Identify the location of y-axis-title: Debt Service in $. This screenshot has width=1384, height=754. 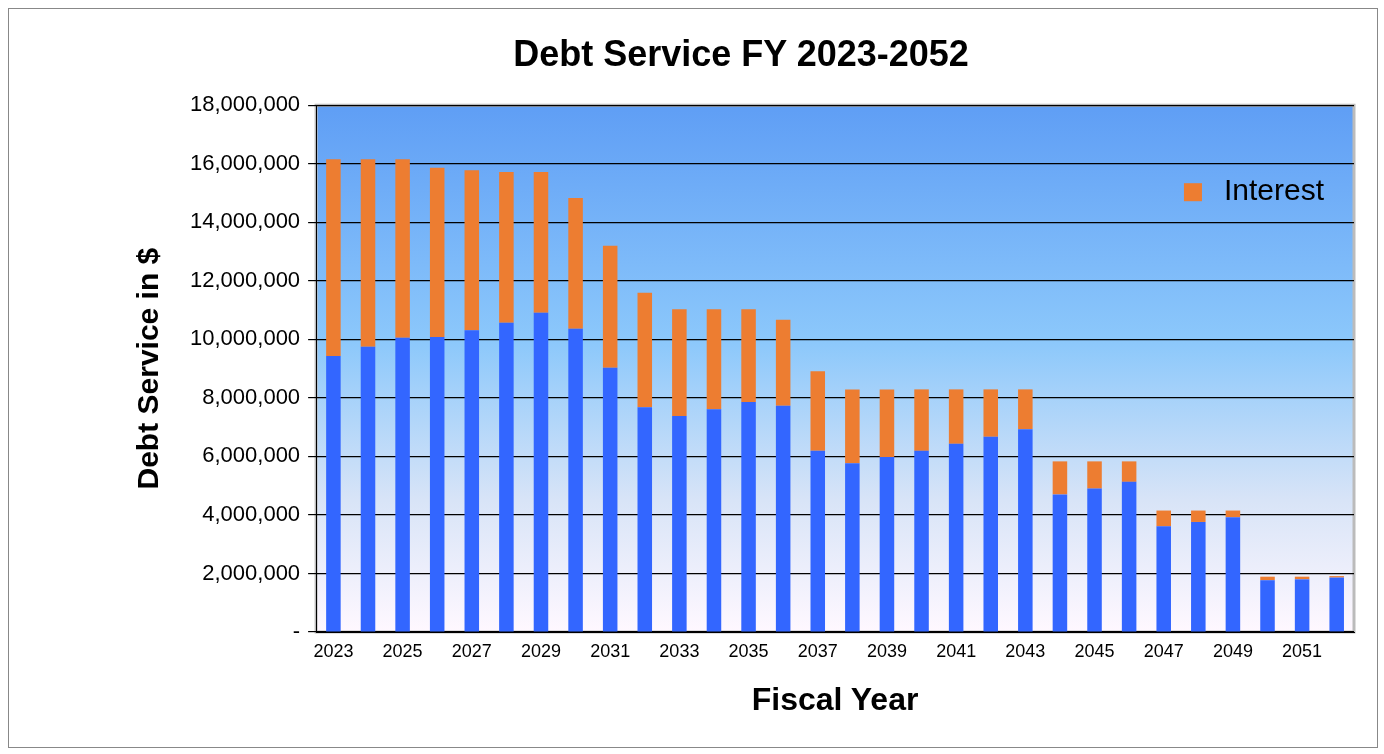
(148, 368).